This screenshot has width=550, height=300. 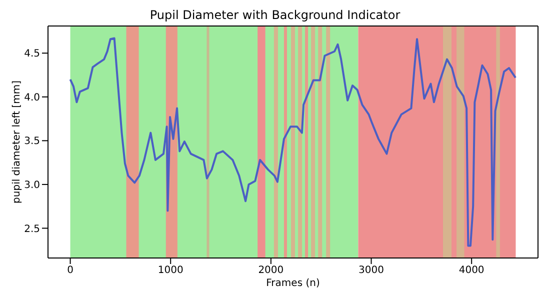 What do you see at coordinates (17, 142) in the screenshot?
I see `y-axis-title: pupil diameter left [mm]` at bounding box center [17, 142].